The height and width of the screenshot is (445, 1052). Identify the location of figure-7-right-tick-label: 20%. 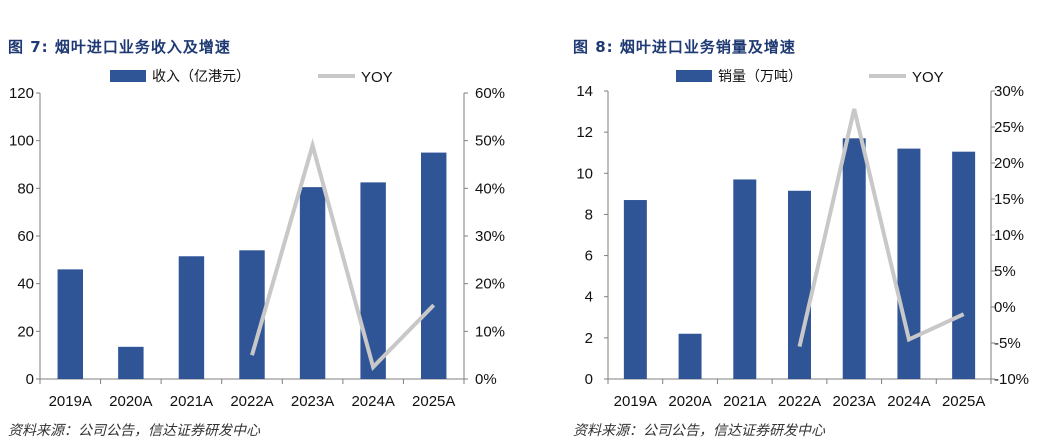
(490, 284).